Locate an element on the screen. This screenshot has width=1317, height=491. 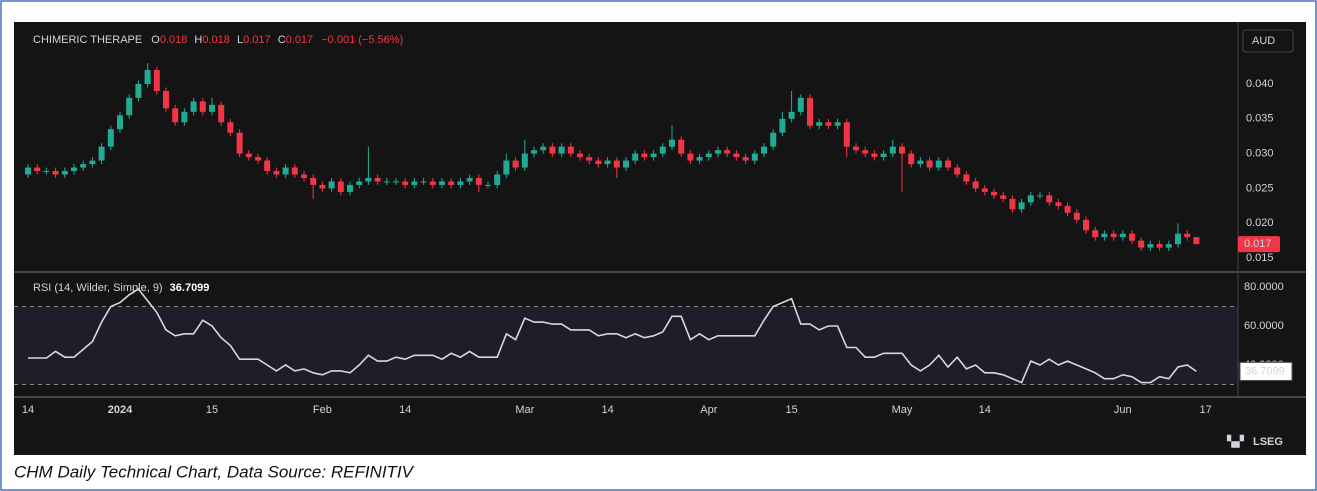
legend-label: H is located at coordinates (198, 40).